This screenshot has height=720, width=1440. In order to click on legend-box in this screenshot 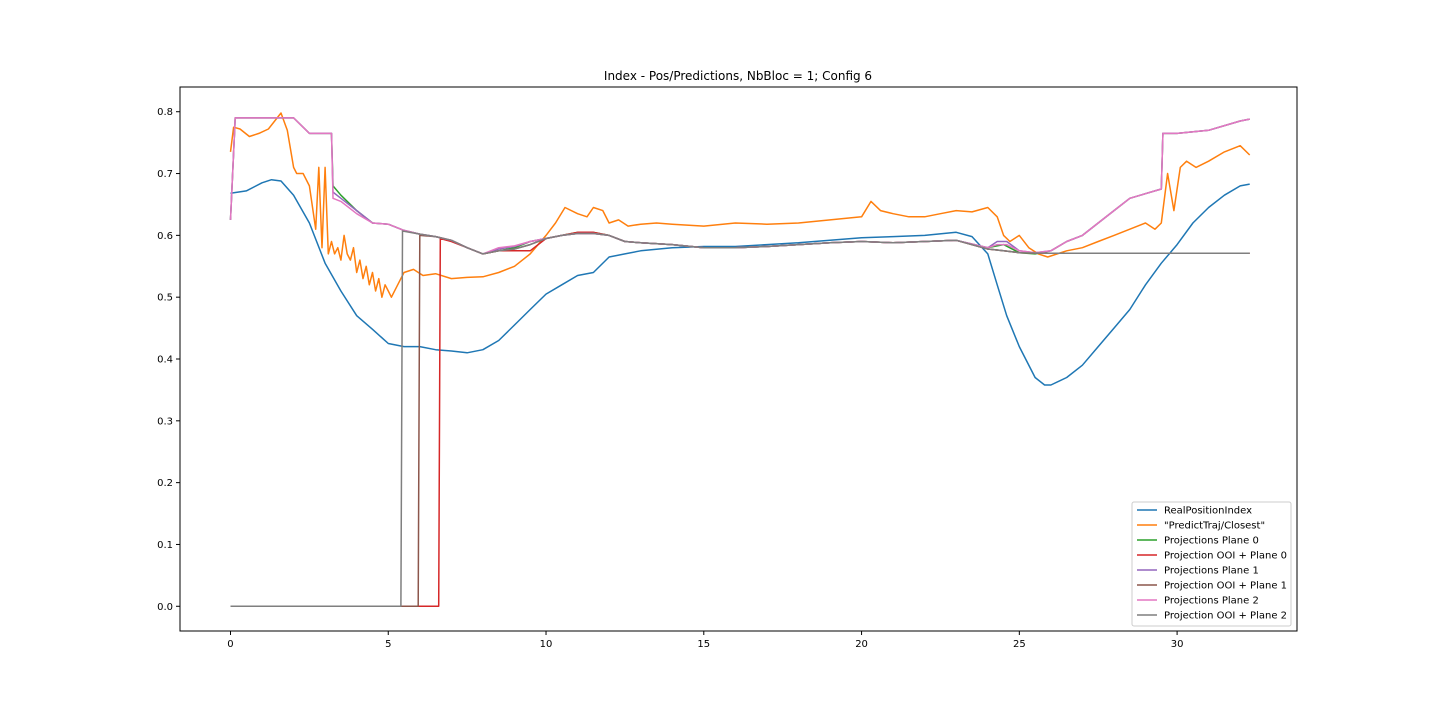, I will do `click(1211, 564)`.